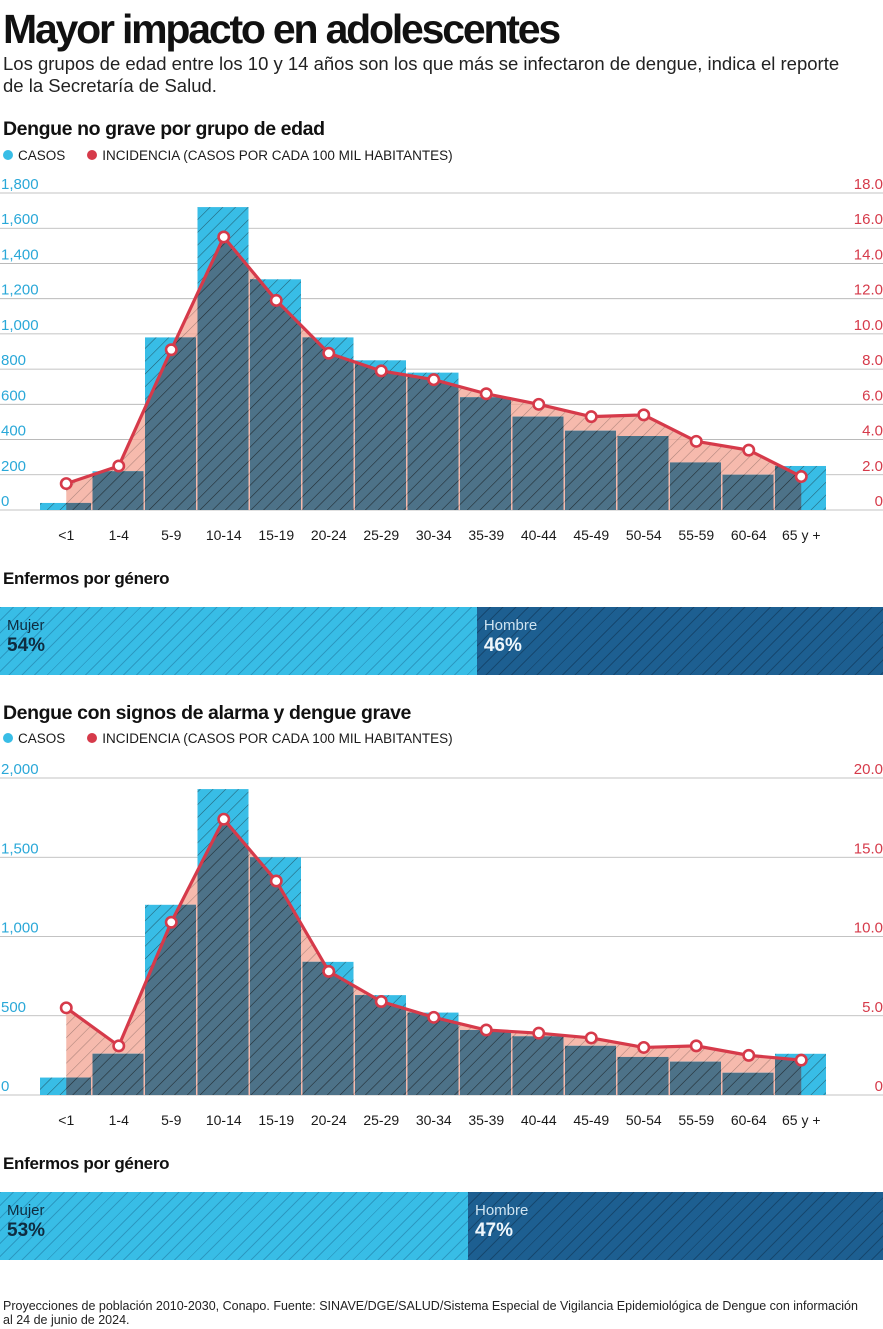 Image resolution: width=883 pixels, height=1329 pixels. What do you see at coordinates (13, 395) in the screenshot?
I see `left-tick-label: 600` at bounding box center [13, 395].